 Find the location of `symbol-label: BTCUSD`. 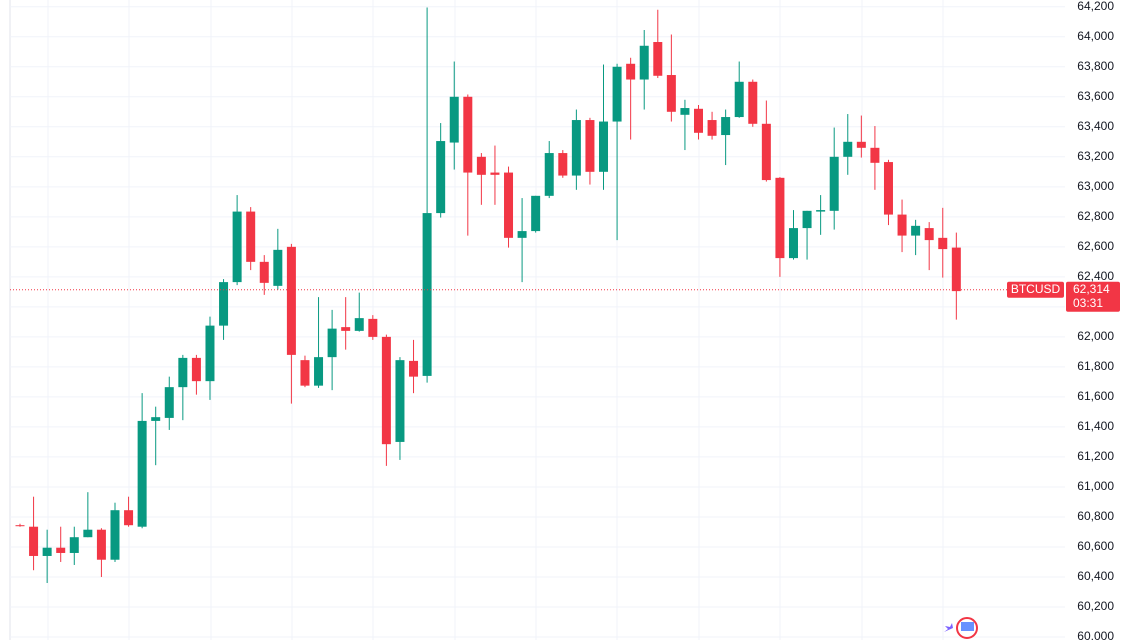

symbol-label: BTCUSD is located at coordinates (1036, 289).